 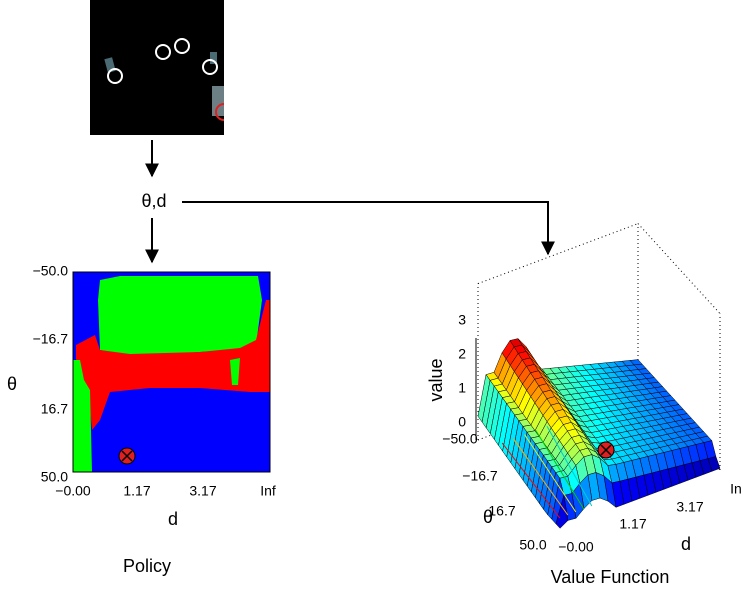 I want to click on state-marker-x, so click(x=606, y=450).